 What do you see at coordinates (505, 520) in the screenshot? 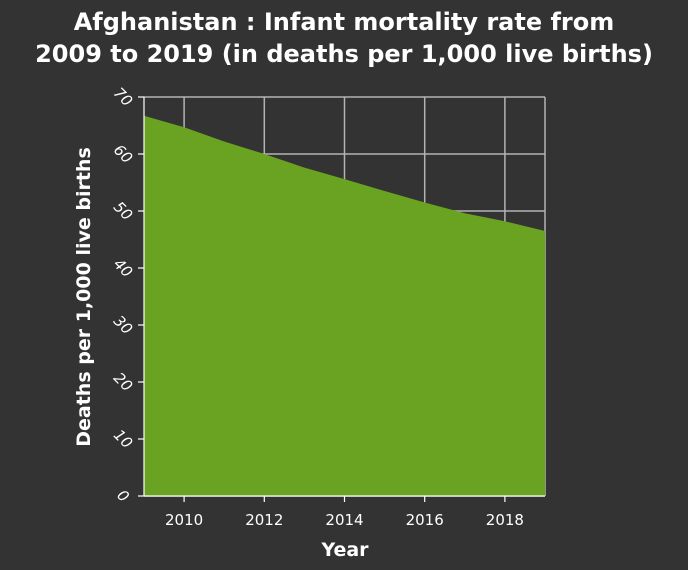
I see `x-tick-label-2018: 2018` at bounding box center [505, 520].